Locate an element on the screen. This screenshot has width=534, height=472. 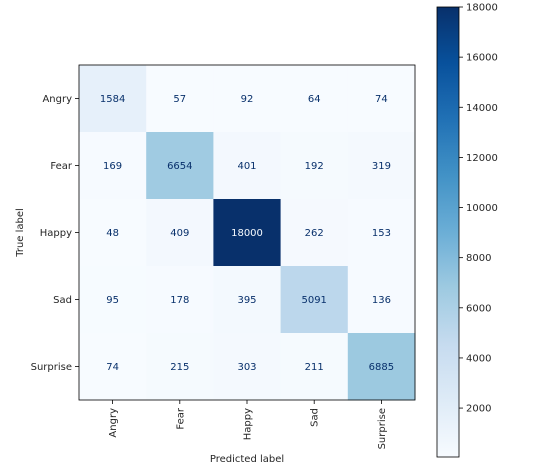
heatmap-cell-value: 64 is located at coordinates (314, 99).